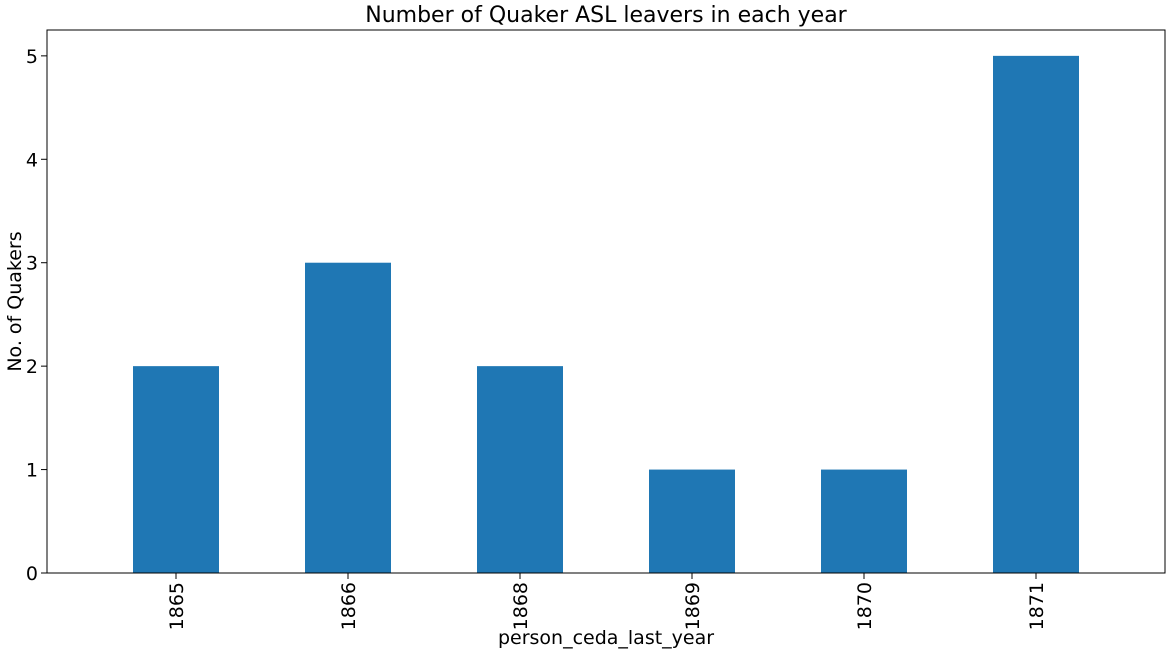 Image resolution: width=1170 pixels, height=655 pixels. Describe the element at coordinates (1037, 606) in the screenshot. I see `x-tick-label: 1871` at that location.